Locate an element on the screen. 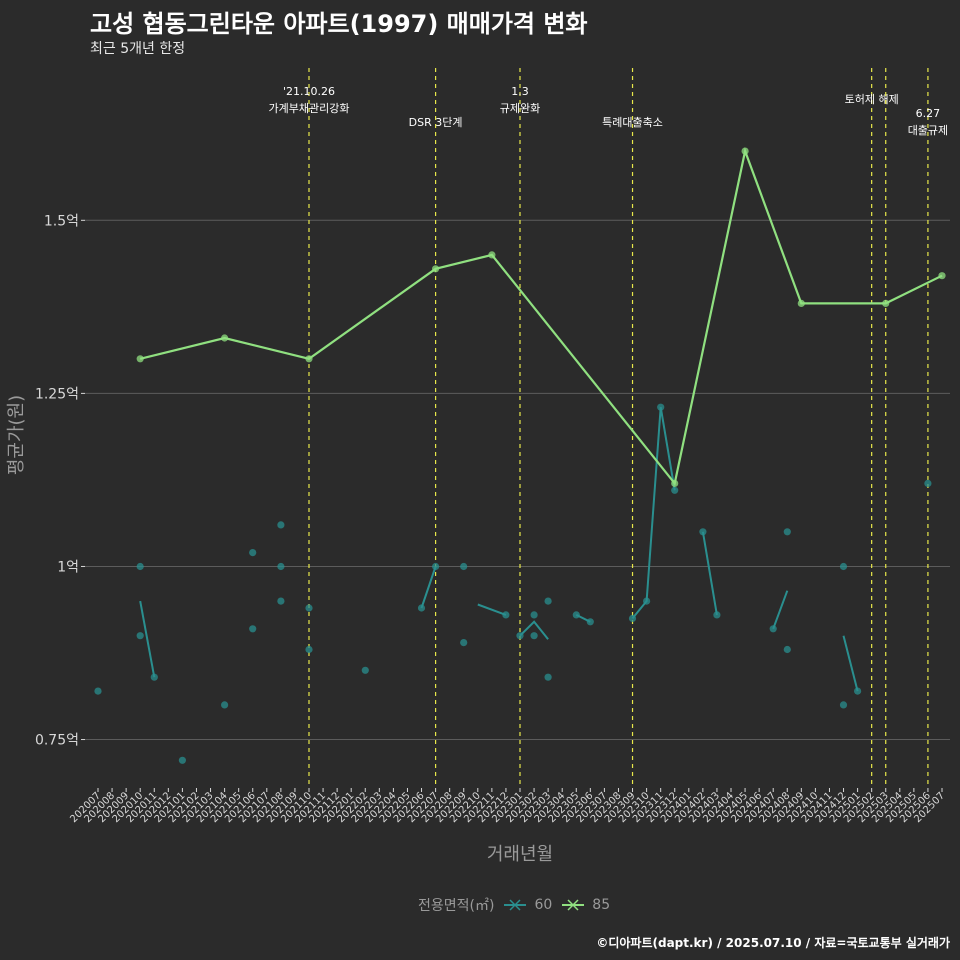 The width and height of the screenshot is (960, 960). y-tick-label: 0.75억 is located at coordinates (57, 741).